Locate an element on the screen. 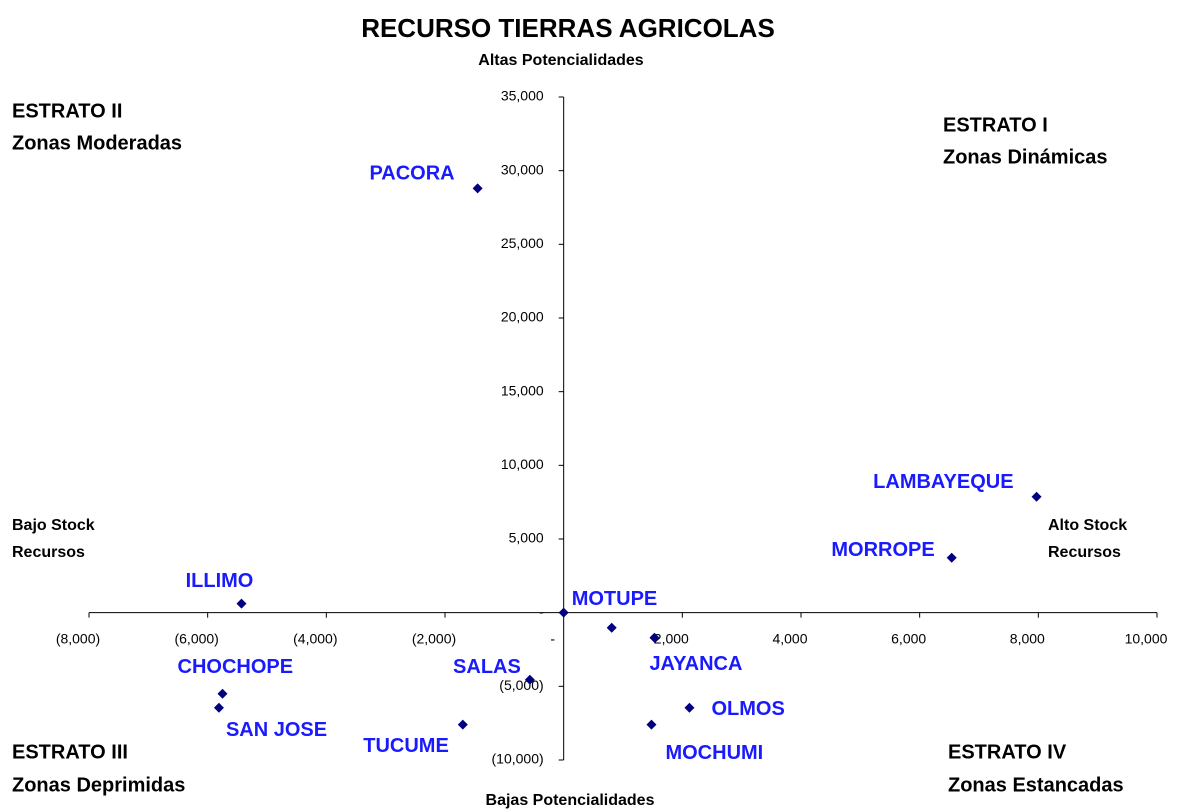 This screenshot has width=1187, height=811. point-label: SAN JOSE is located at coordinates (276, 730).